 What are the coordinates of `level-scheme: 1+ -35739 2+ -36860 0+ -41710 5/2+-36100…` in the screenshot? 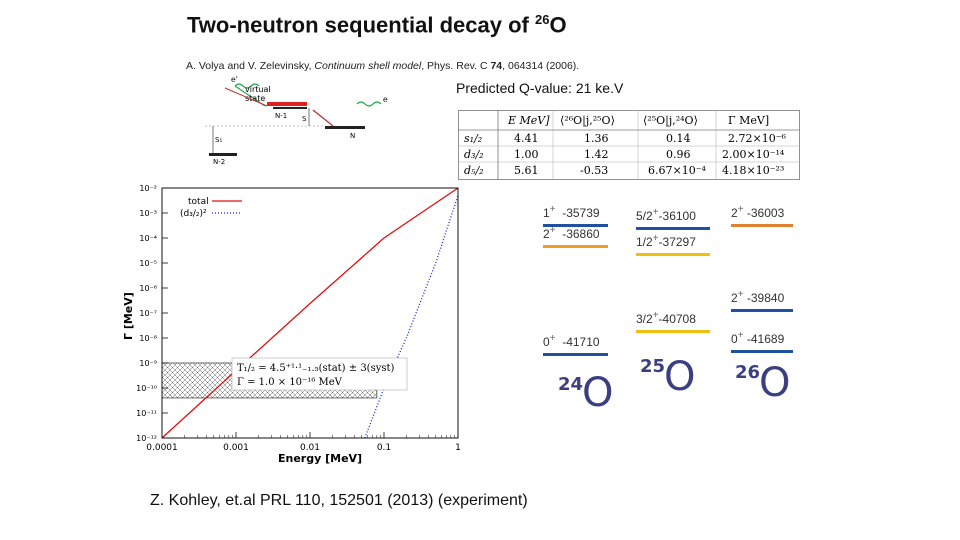 It's located at (666, 305).